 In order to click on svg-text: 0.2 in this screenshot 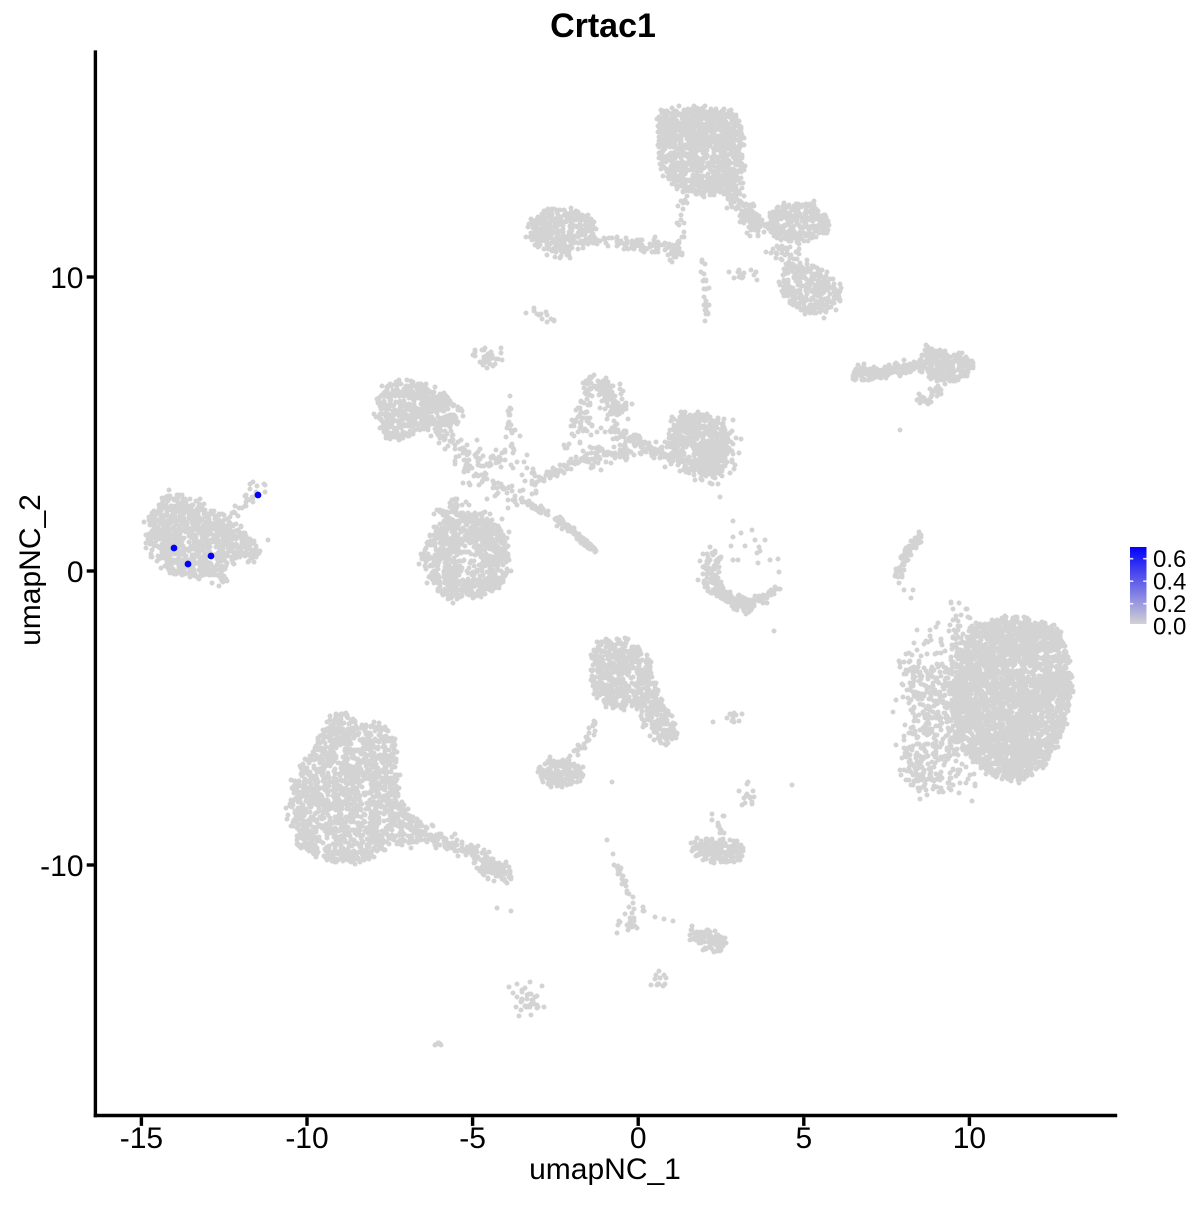, I will do `click(1169, 604)`.